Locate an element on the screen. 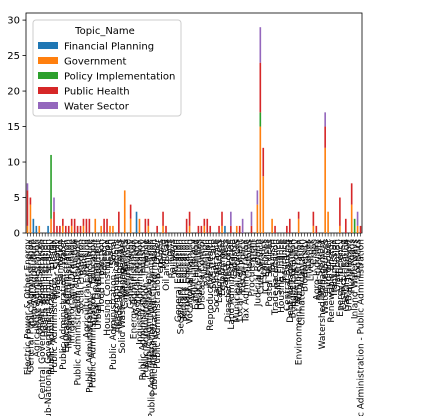 The height and width of the screenshot is (416, 436). x-tick-label: Energy Administration is located at coordinates (135, 289).